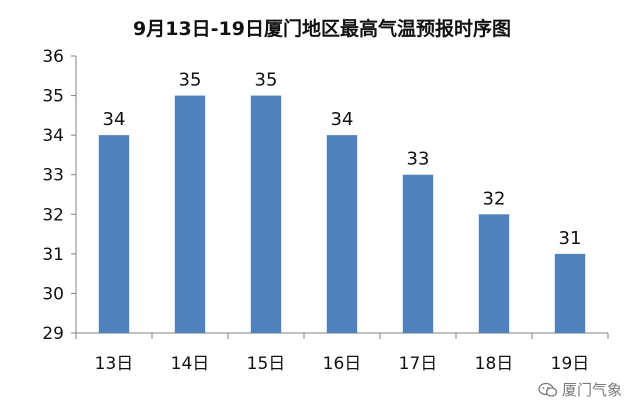  Describe the element at coordinates (53, 215) in the screenshot. I see `y-tick-label: 32` at that location.